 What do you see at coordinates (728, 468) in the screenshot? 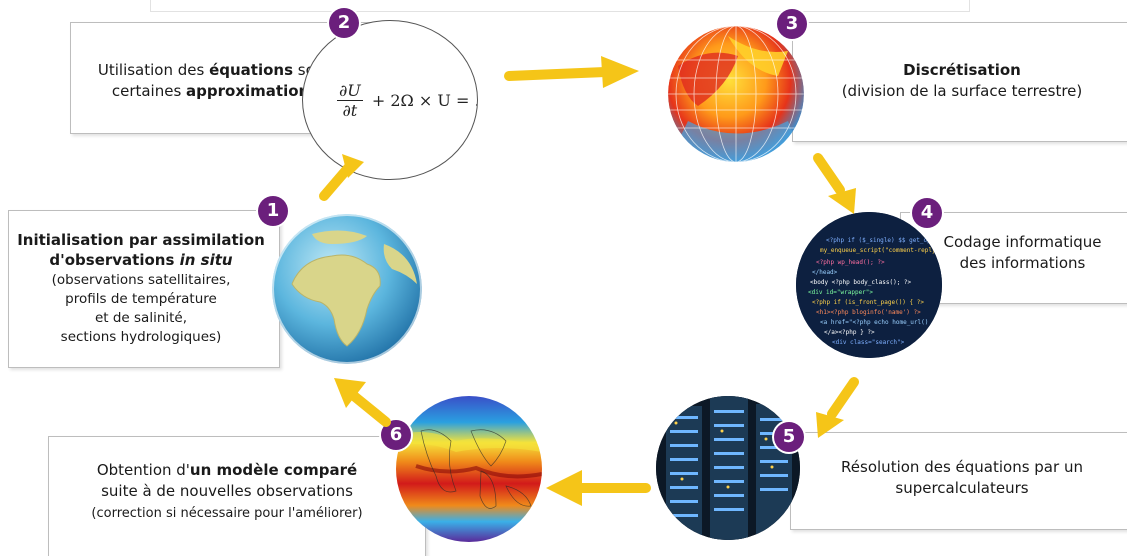
I see `supercomputer-image` at bounding box center [728, 468].